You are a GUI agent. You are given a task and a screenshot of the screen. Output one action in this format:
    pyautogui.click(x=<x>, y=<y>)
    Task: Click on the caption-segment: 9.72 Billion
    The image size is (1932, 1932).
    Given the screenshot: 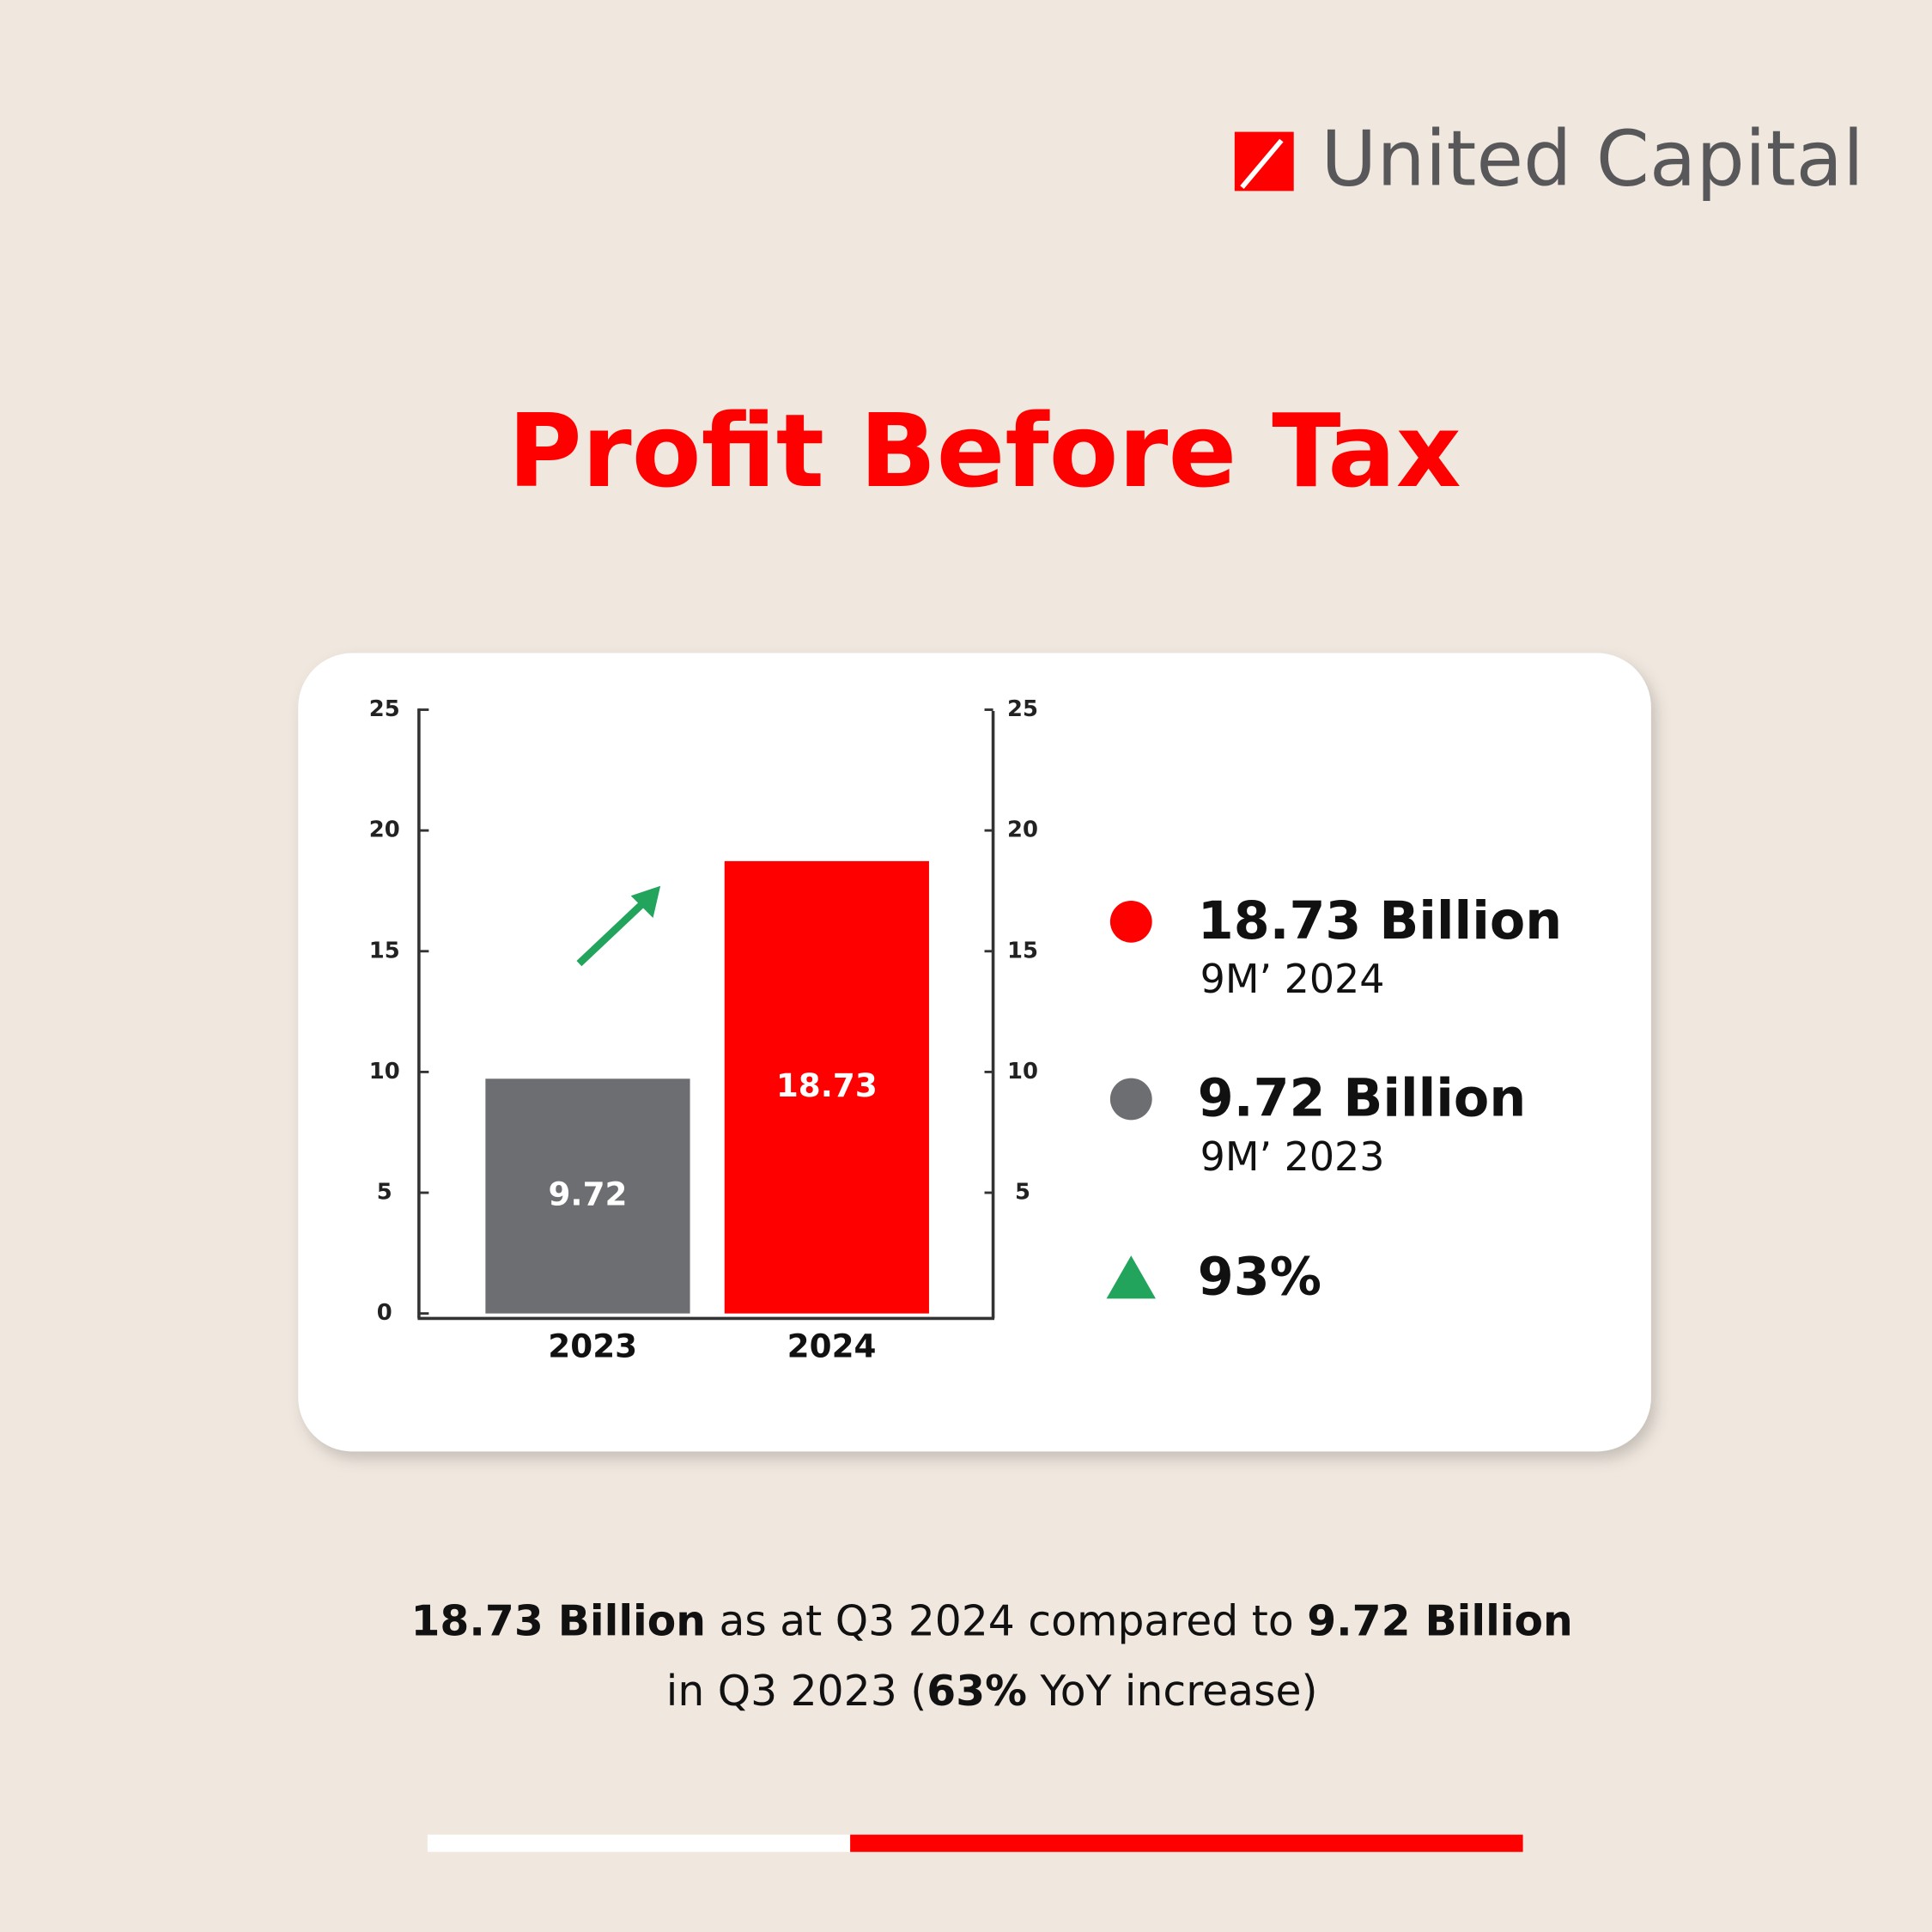 What is the action you would take?
    pyautogui.click(x=1440, y=1620)
    